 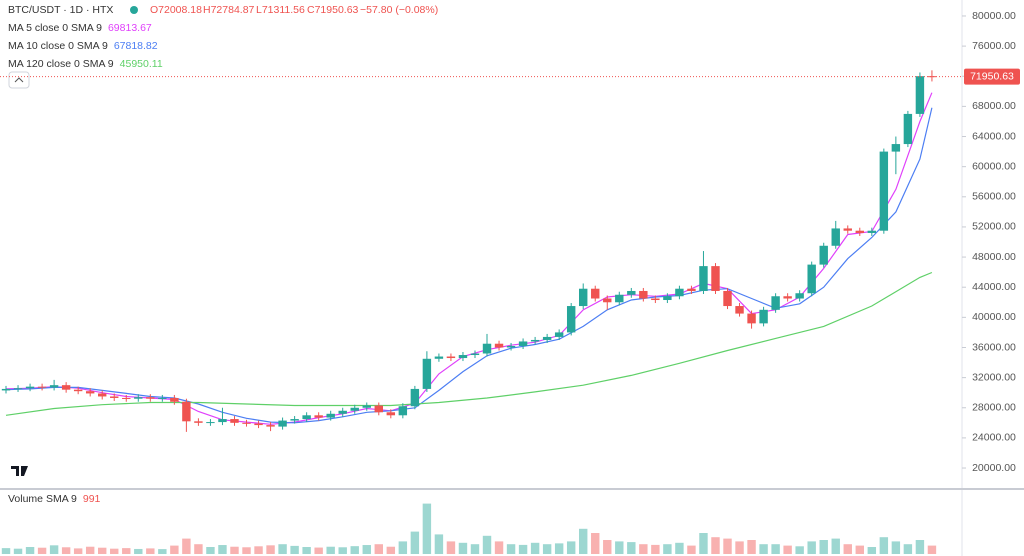 What do you see at coordinates (176, 10) in the screenshot?
I see `ohlc-open: O72008.18` at bounding box center [176, 10].